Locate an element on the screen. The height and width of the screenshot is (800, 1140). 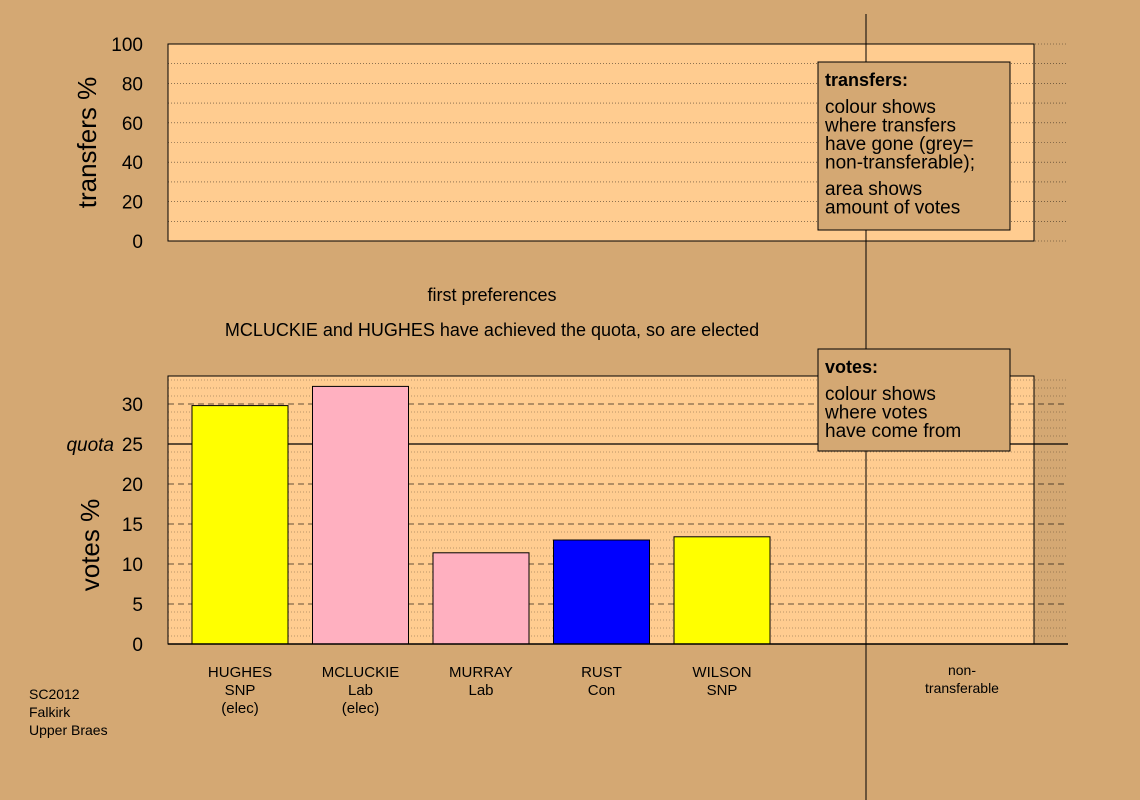
transfers-tick-label: 100 is located at coordinates (127, 45).